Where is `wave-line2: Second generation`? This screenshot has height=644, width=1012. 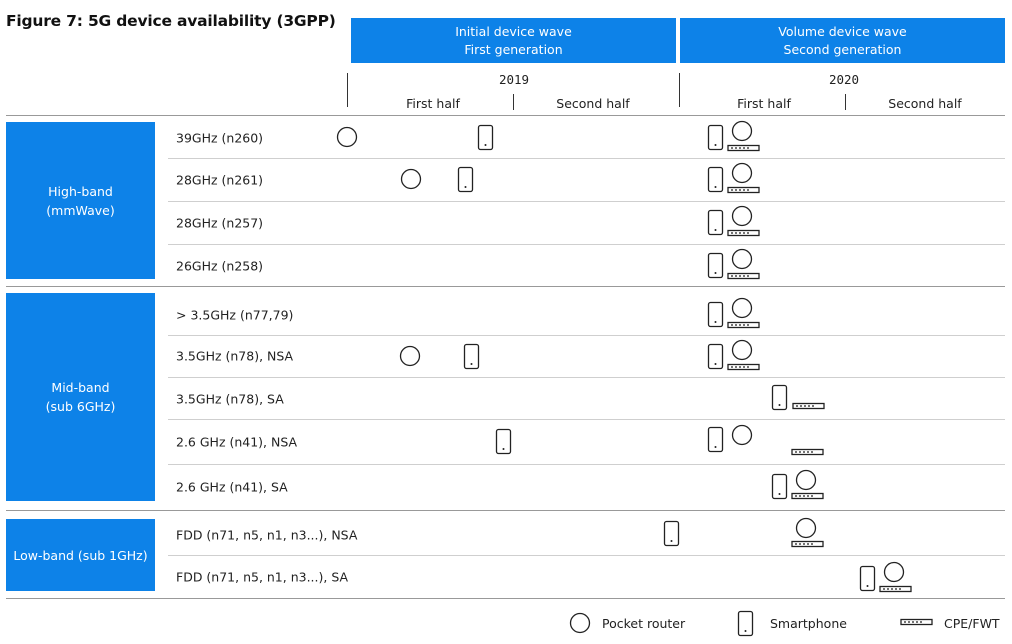 wave-line2: Second generation is located at coordinates (842, 49).